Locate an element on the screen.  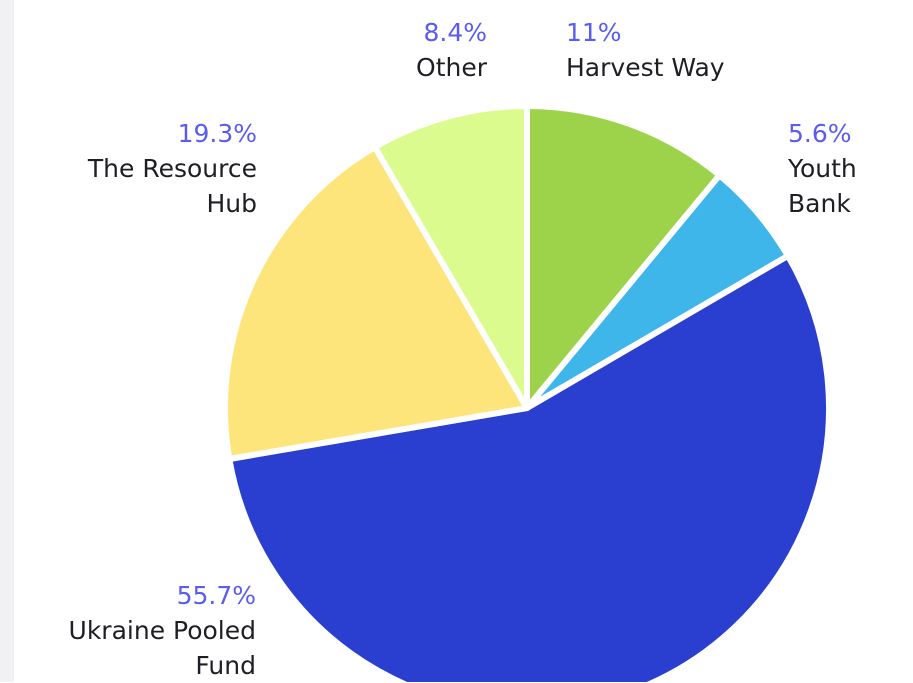
slice-percent: 5.6% is located at coordinates (820, 133).